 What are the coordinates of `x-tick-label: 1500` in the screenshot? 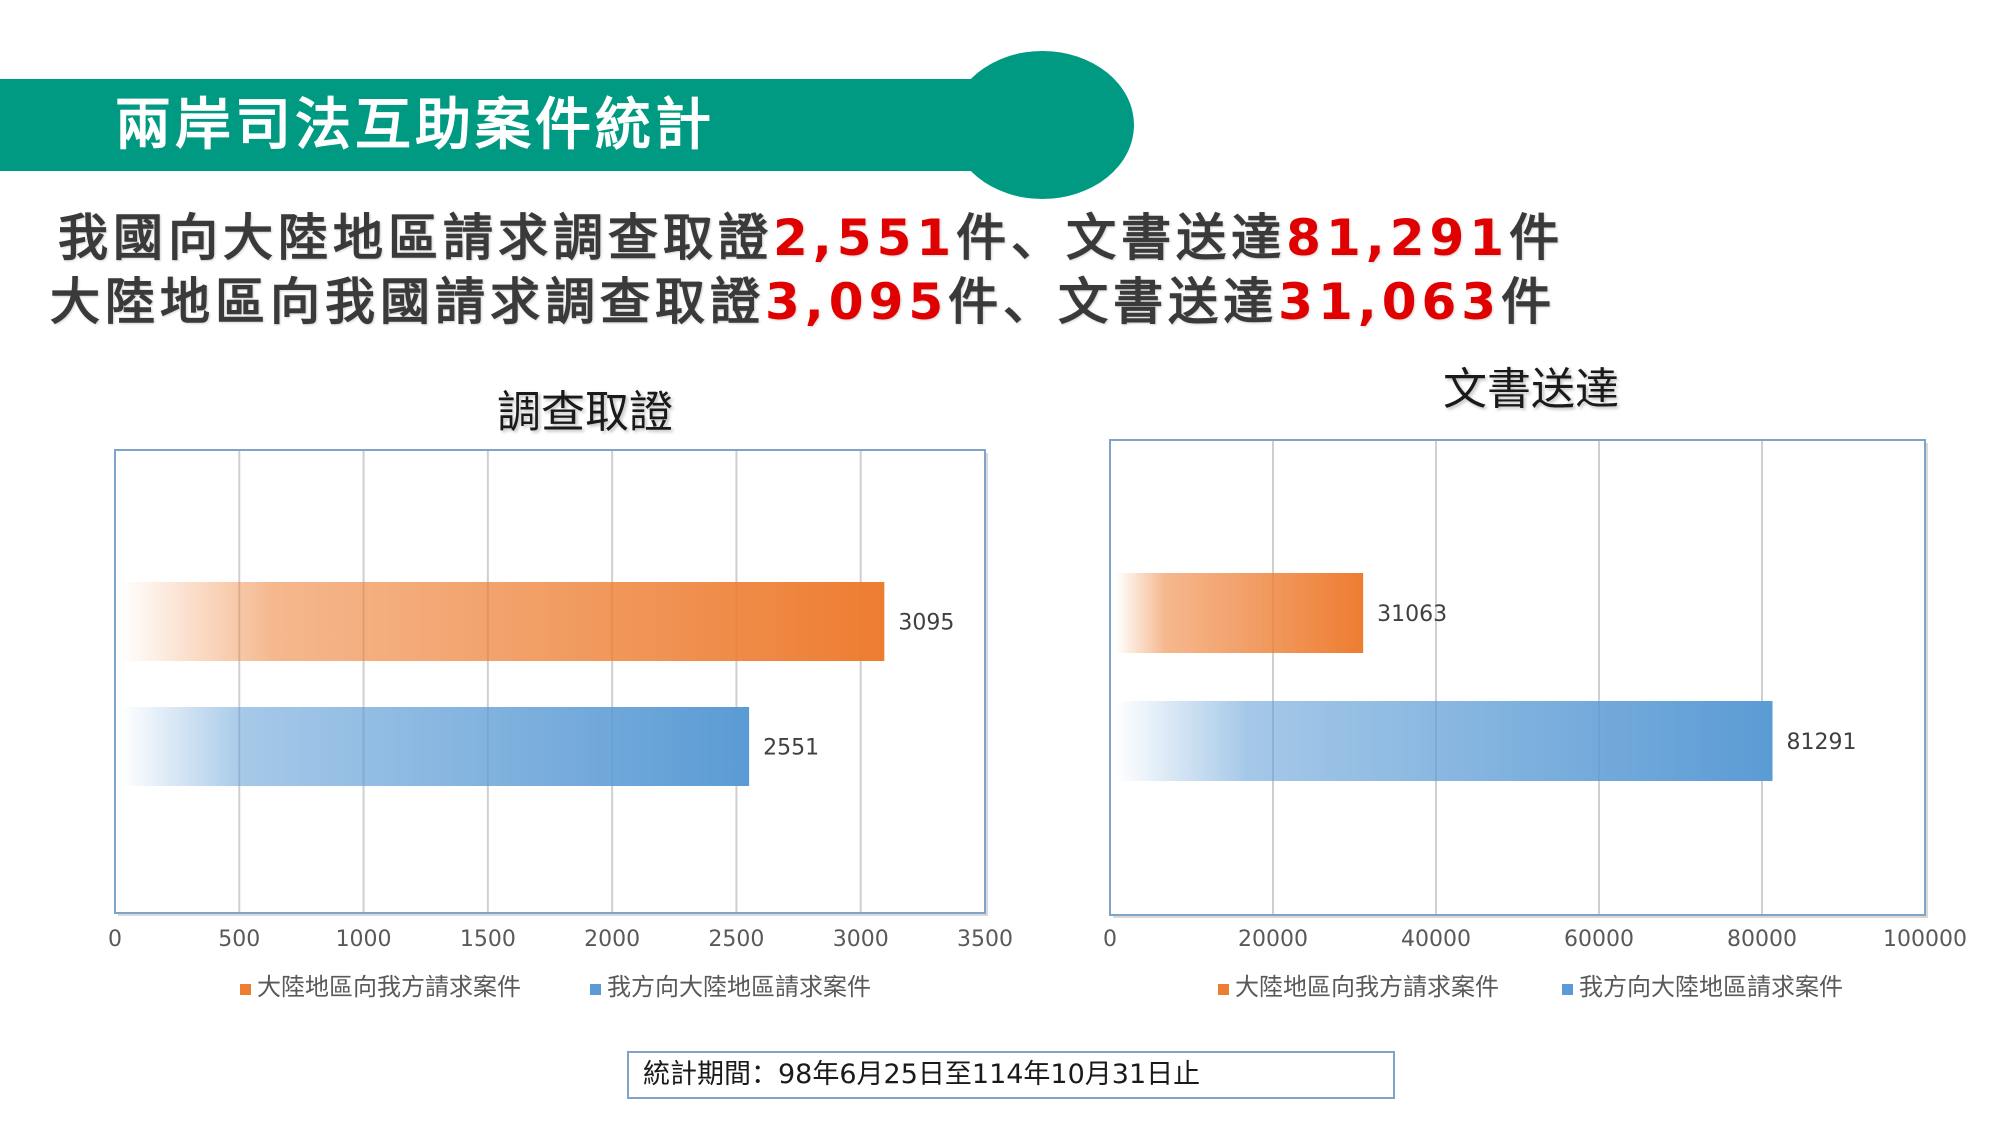 It's located at (488, 939).